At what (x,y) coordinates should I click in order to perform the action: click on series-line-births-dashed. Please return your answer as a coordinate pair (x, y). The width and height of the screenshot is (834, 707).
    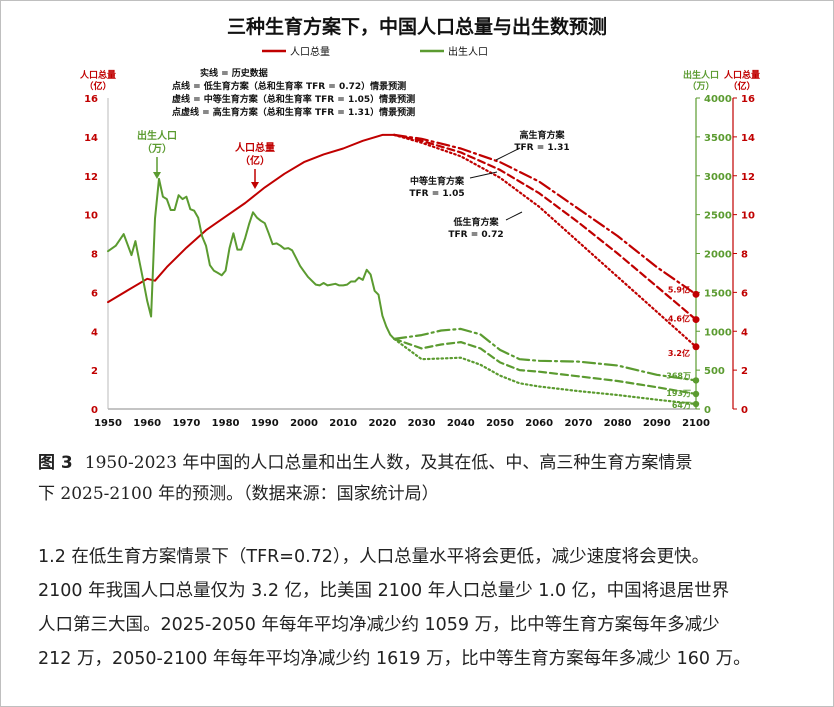
    Looking at the image, I should click on (545, 366).